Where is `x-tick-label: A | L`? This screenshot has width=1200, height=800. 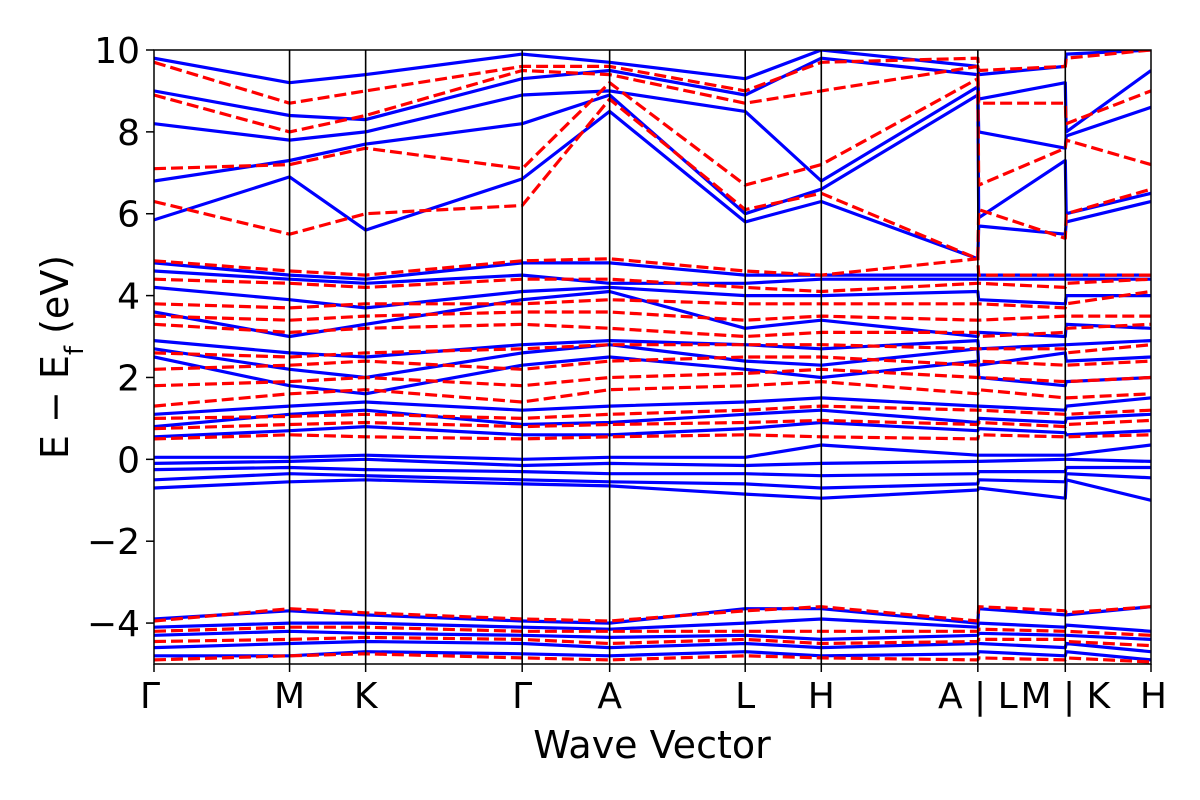 x-tick-label: A | L is located at coordinates (978, 696).